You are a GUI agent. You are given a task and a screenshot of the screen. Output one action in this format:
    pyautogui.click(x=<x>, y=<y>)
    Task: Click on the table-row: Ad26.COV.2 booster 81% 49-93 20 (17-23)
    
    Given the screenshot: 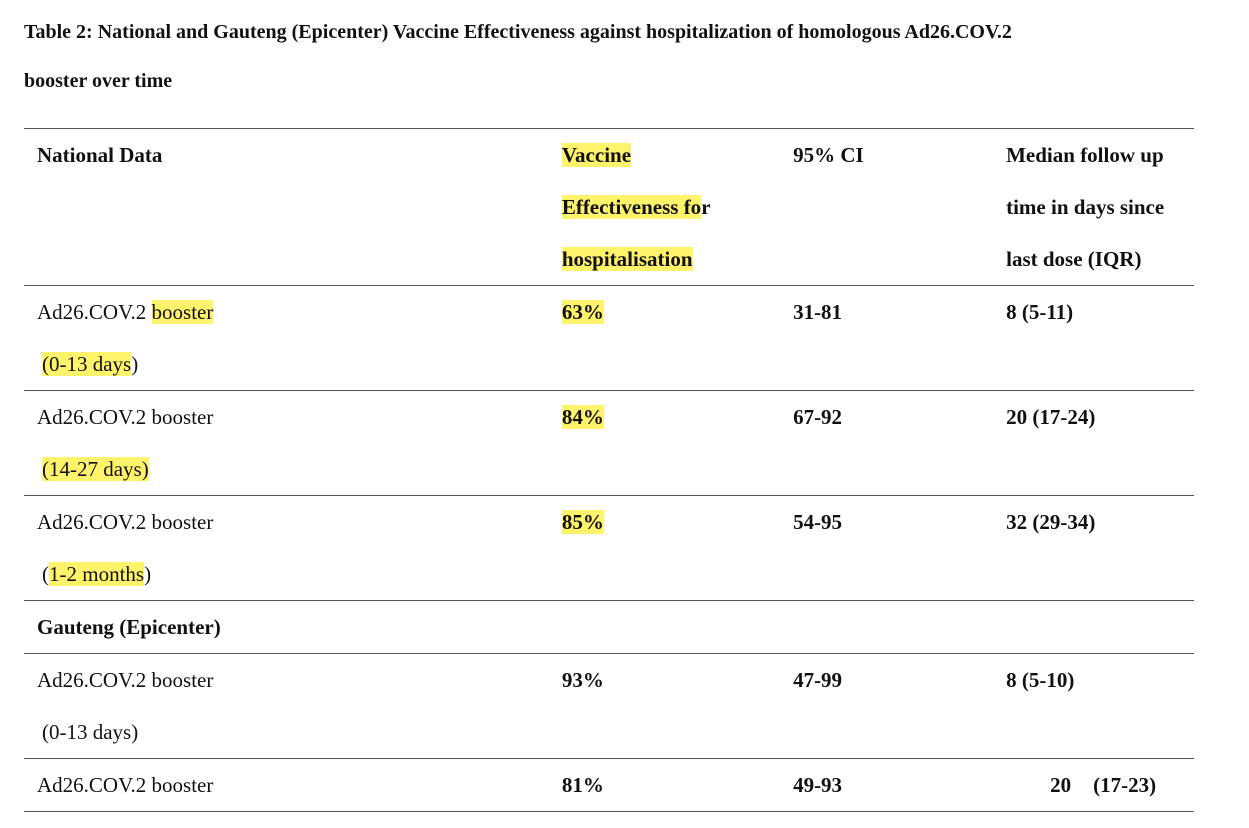 What is the action you would take?
    pyautogui.click(x=609, y=785)
    